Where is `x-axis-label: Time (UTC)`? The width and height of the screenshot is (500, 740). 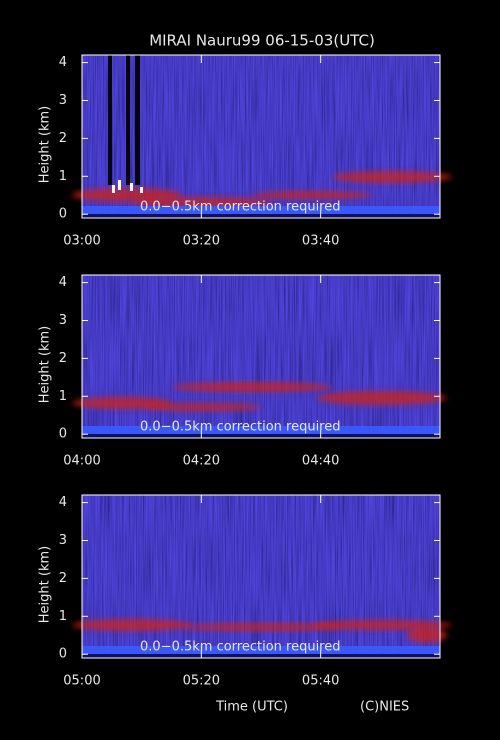 x-axis-label: Time (UTC) is located at coordinates (251, 707).